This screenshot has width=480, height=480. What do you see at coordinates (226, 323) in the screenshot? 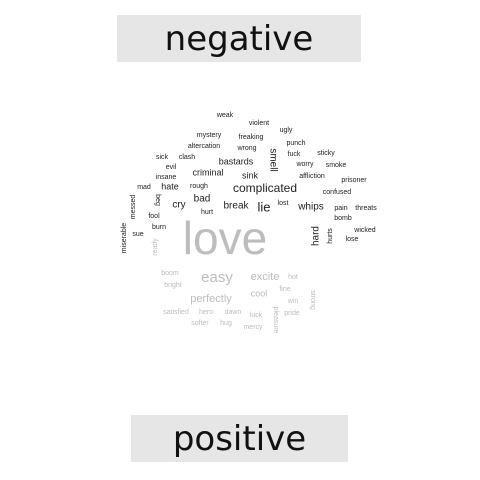
I see `word-hug: hug` at bounding box center [226, 323].